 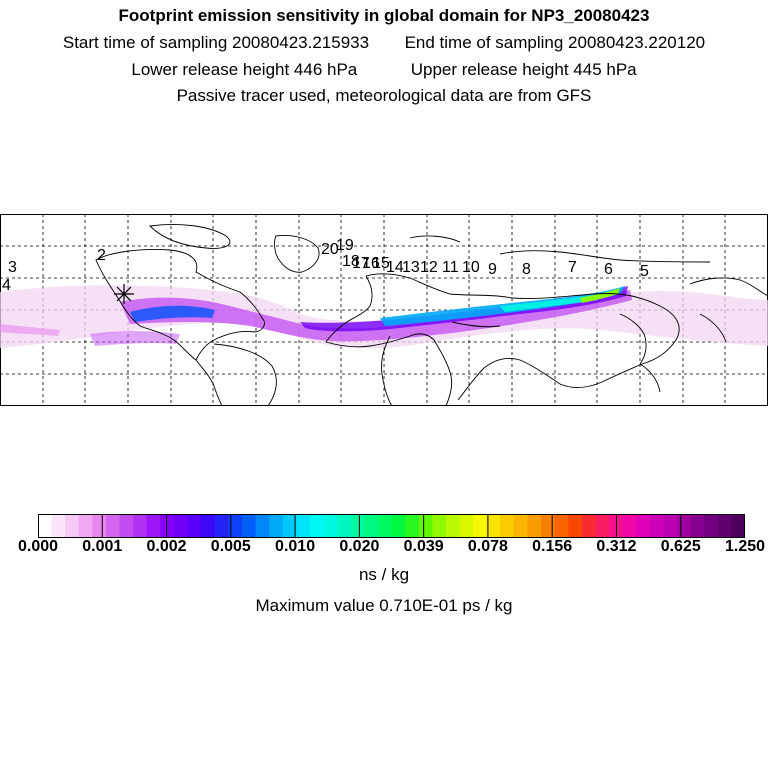 What do you see at coordinates (381, 263) in the screenshot?
I see `day-label: 15` at bounding box center [381, 263].